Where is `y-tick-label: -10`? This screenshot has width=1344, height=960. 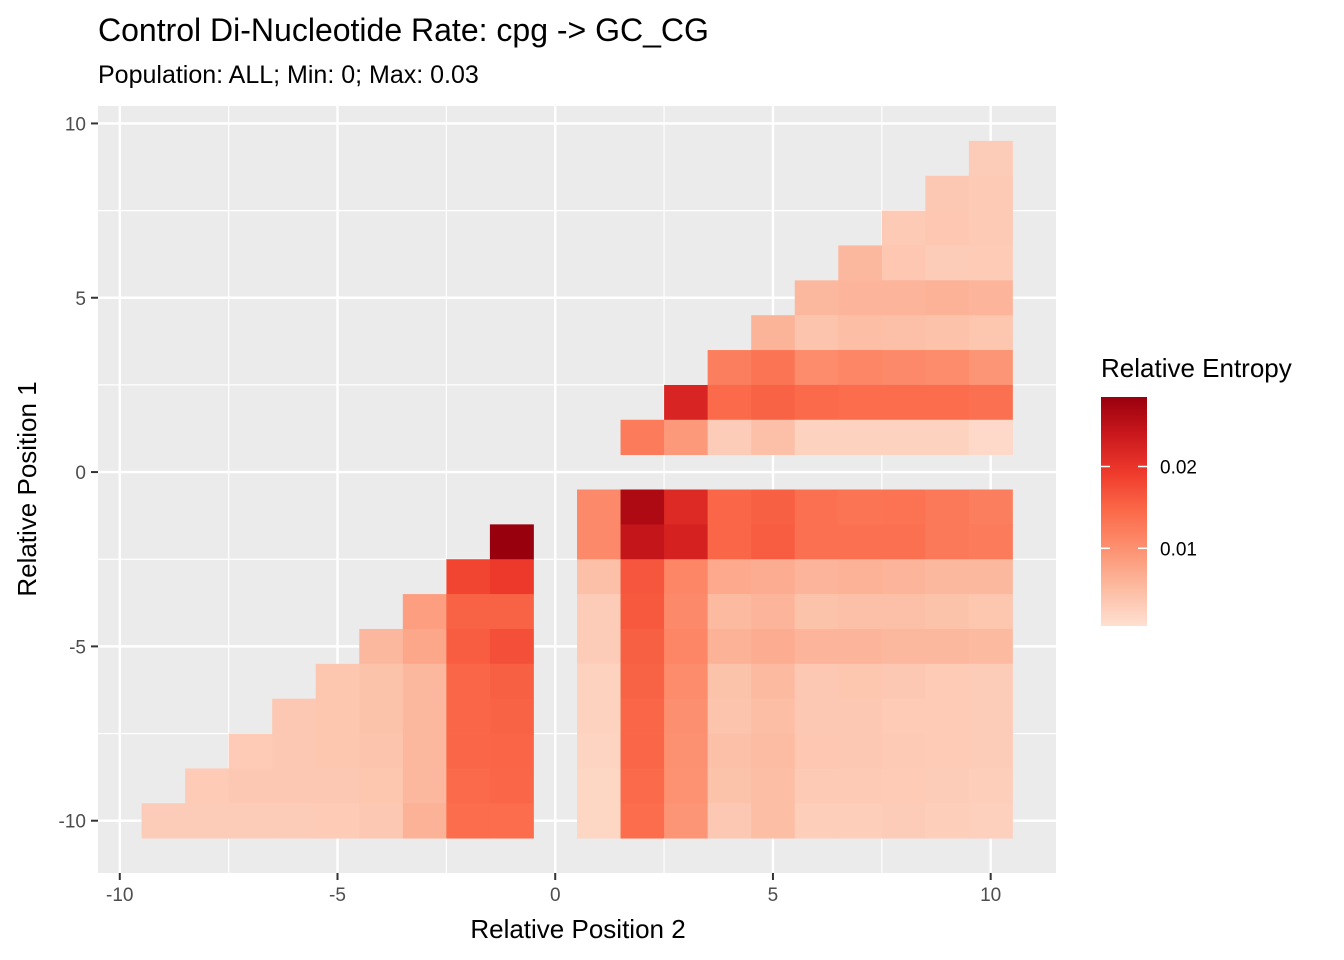
y-tick-label: -10 is located at coordinates (72, 822).